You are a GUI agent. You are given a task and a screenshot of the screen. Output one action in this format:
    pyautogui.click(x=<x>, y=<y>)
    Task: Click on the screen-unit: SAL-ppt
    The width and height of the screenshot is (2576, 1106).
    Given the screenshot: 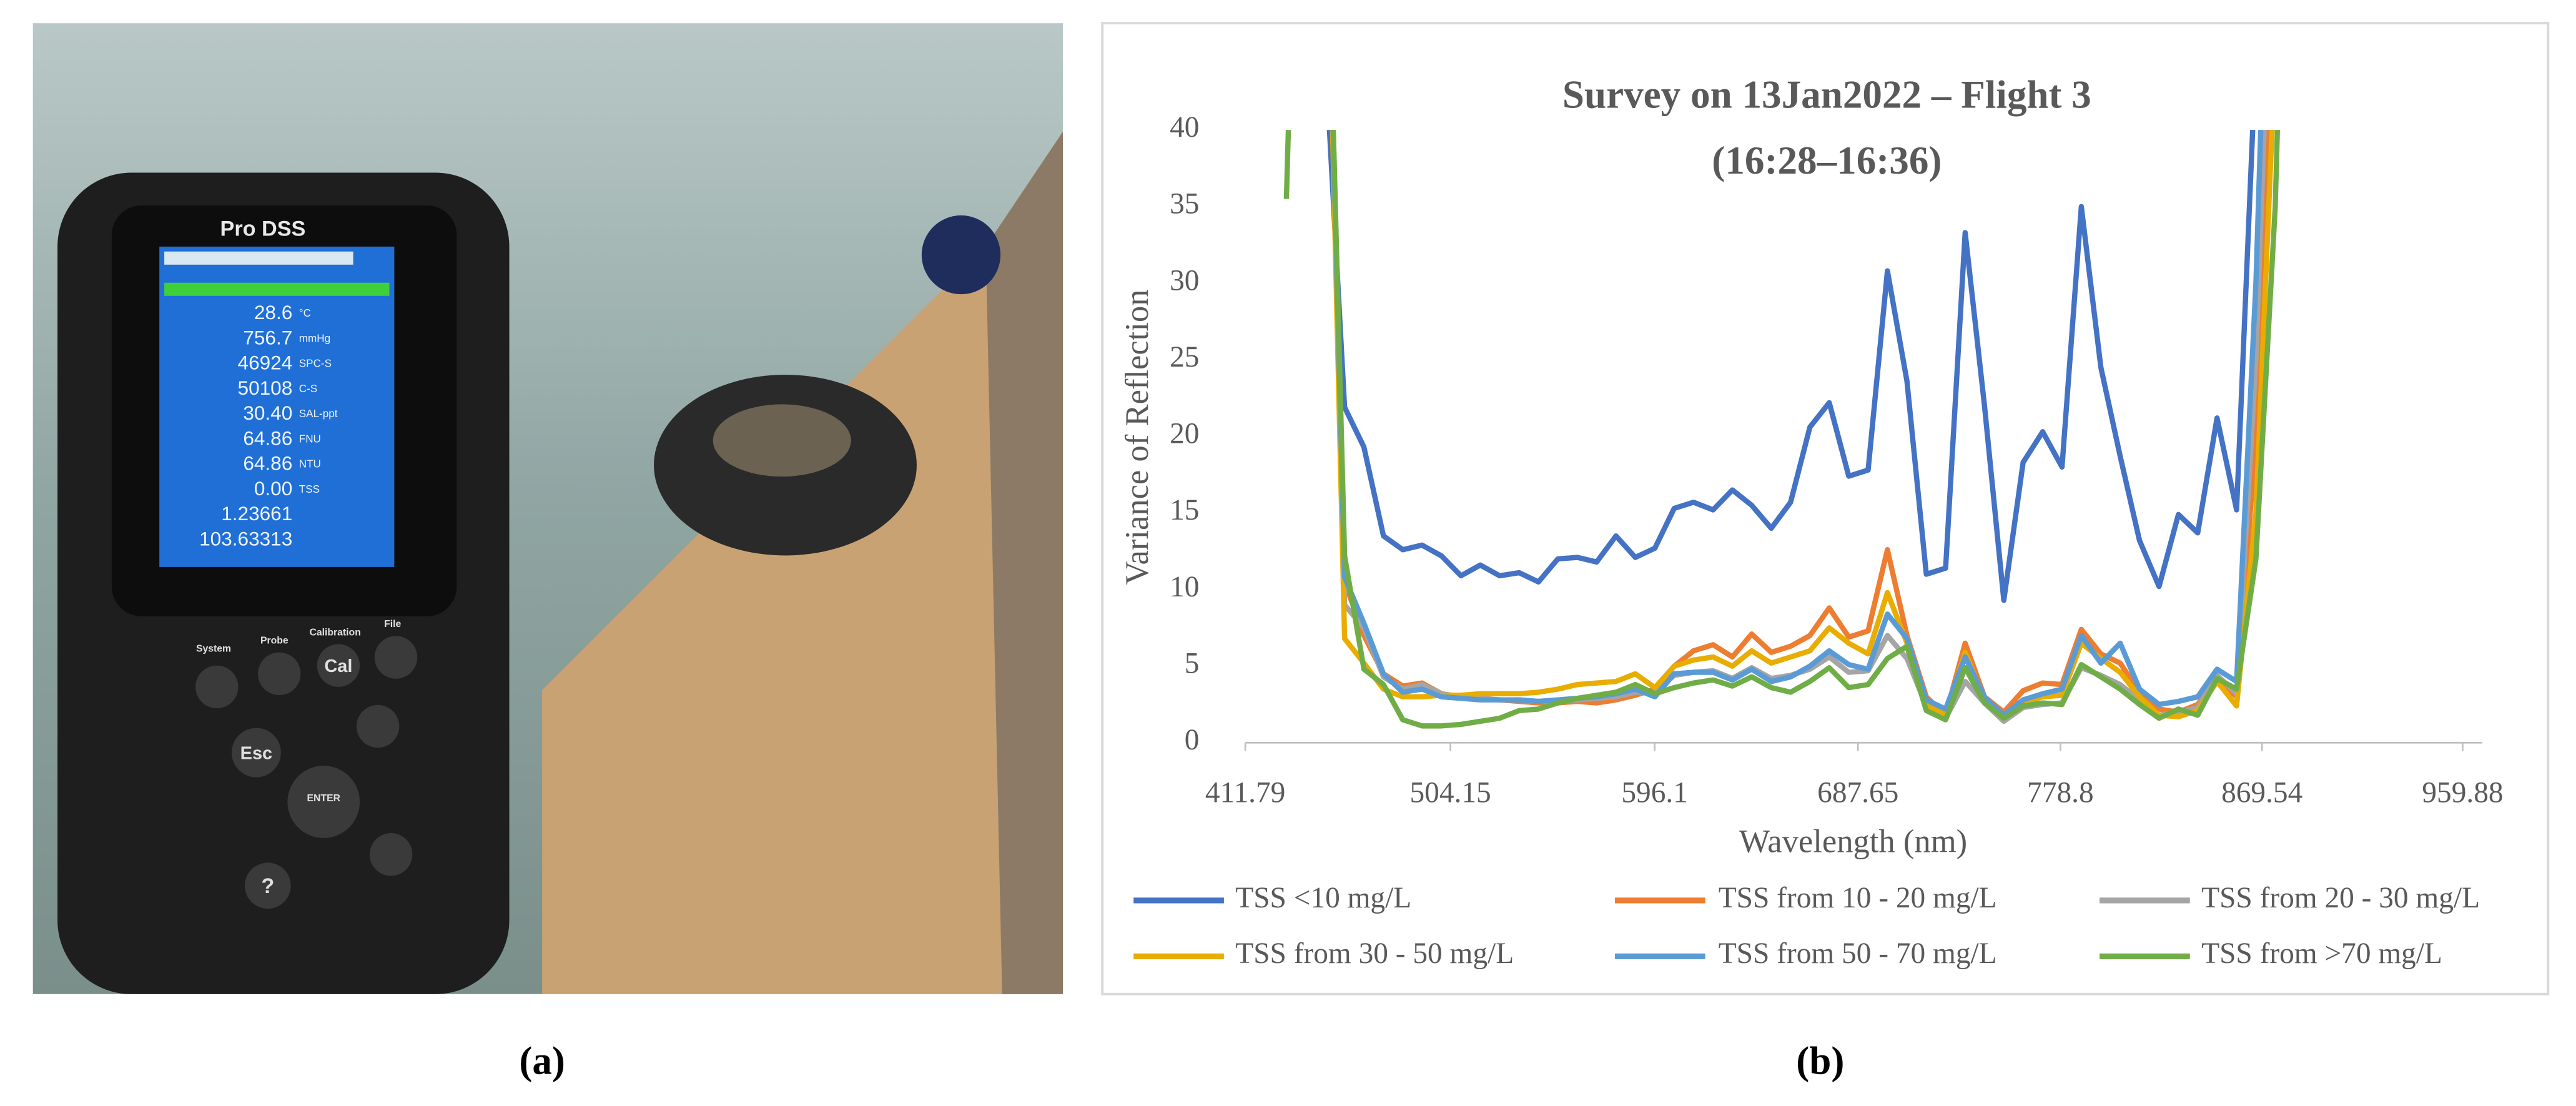 What is the action you would take?
    pyautogui.click(x=319, y=414)
    